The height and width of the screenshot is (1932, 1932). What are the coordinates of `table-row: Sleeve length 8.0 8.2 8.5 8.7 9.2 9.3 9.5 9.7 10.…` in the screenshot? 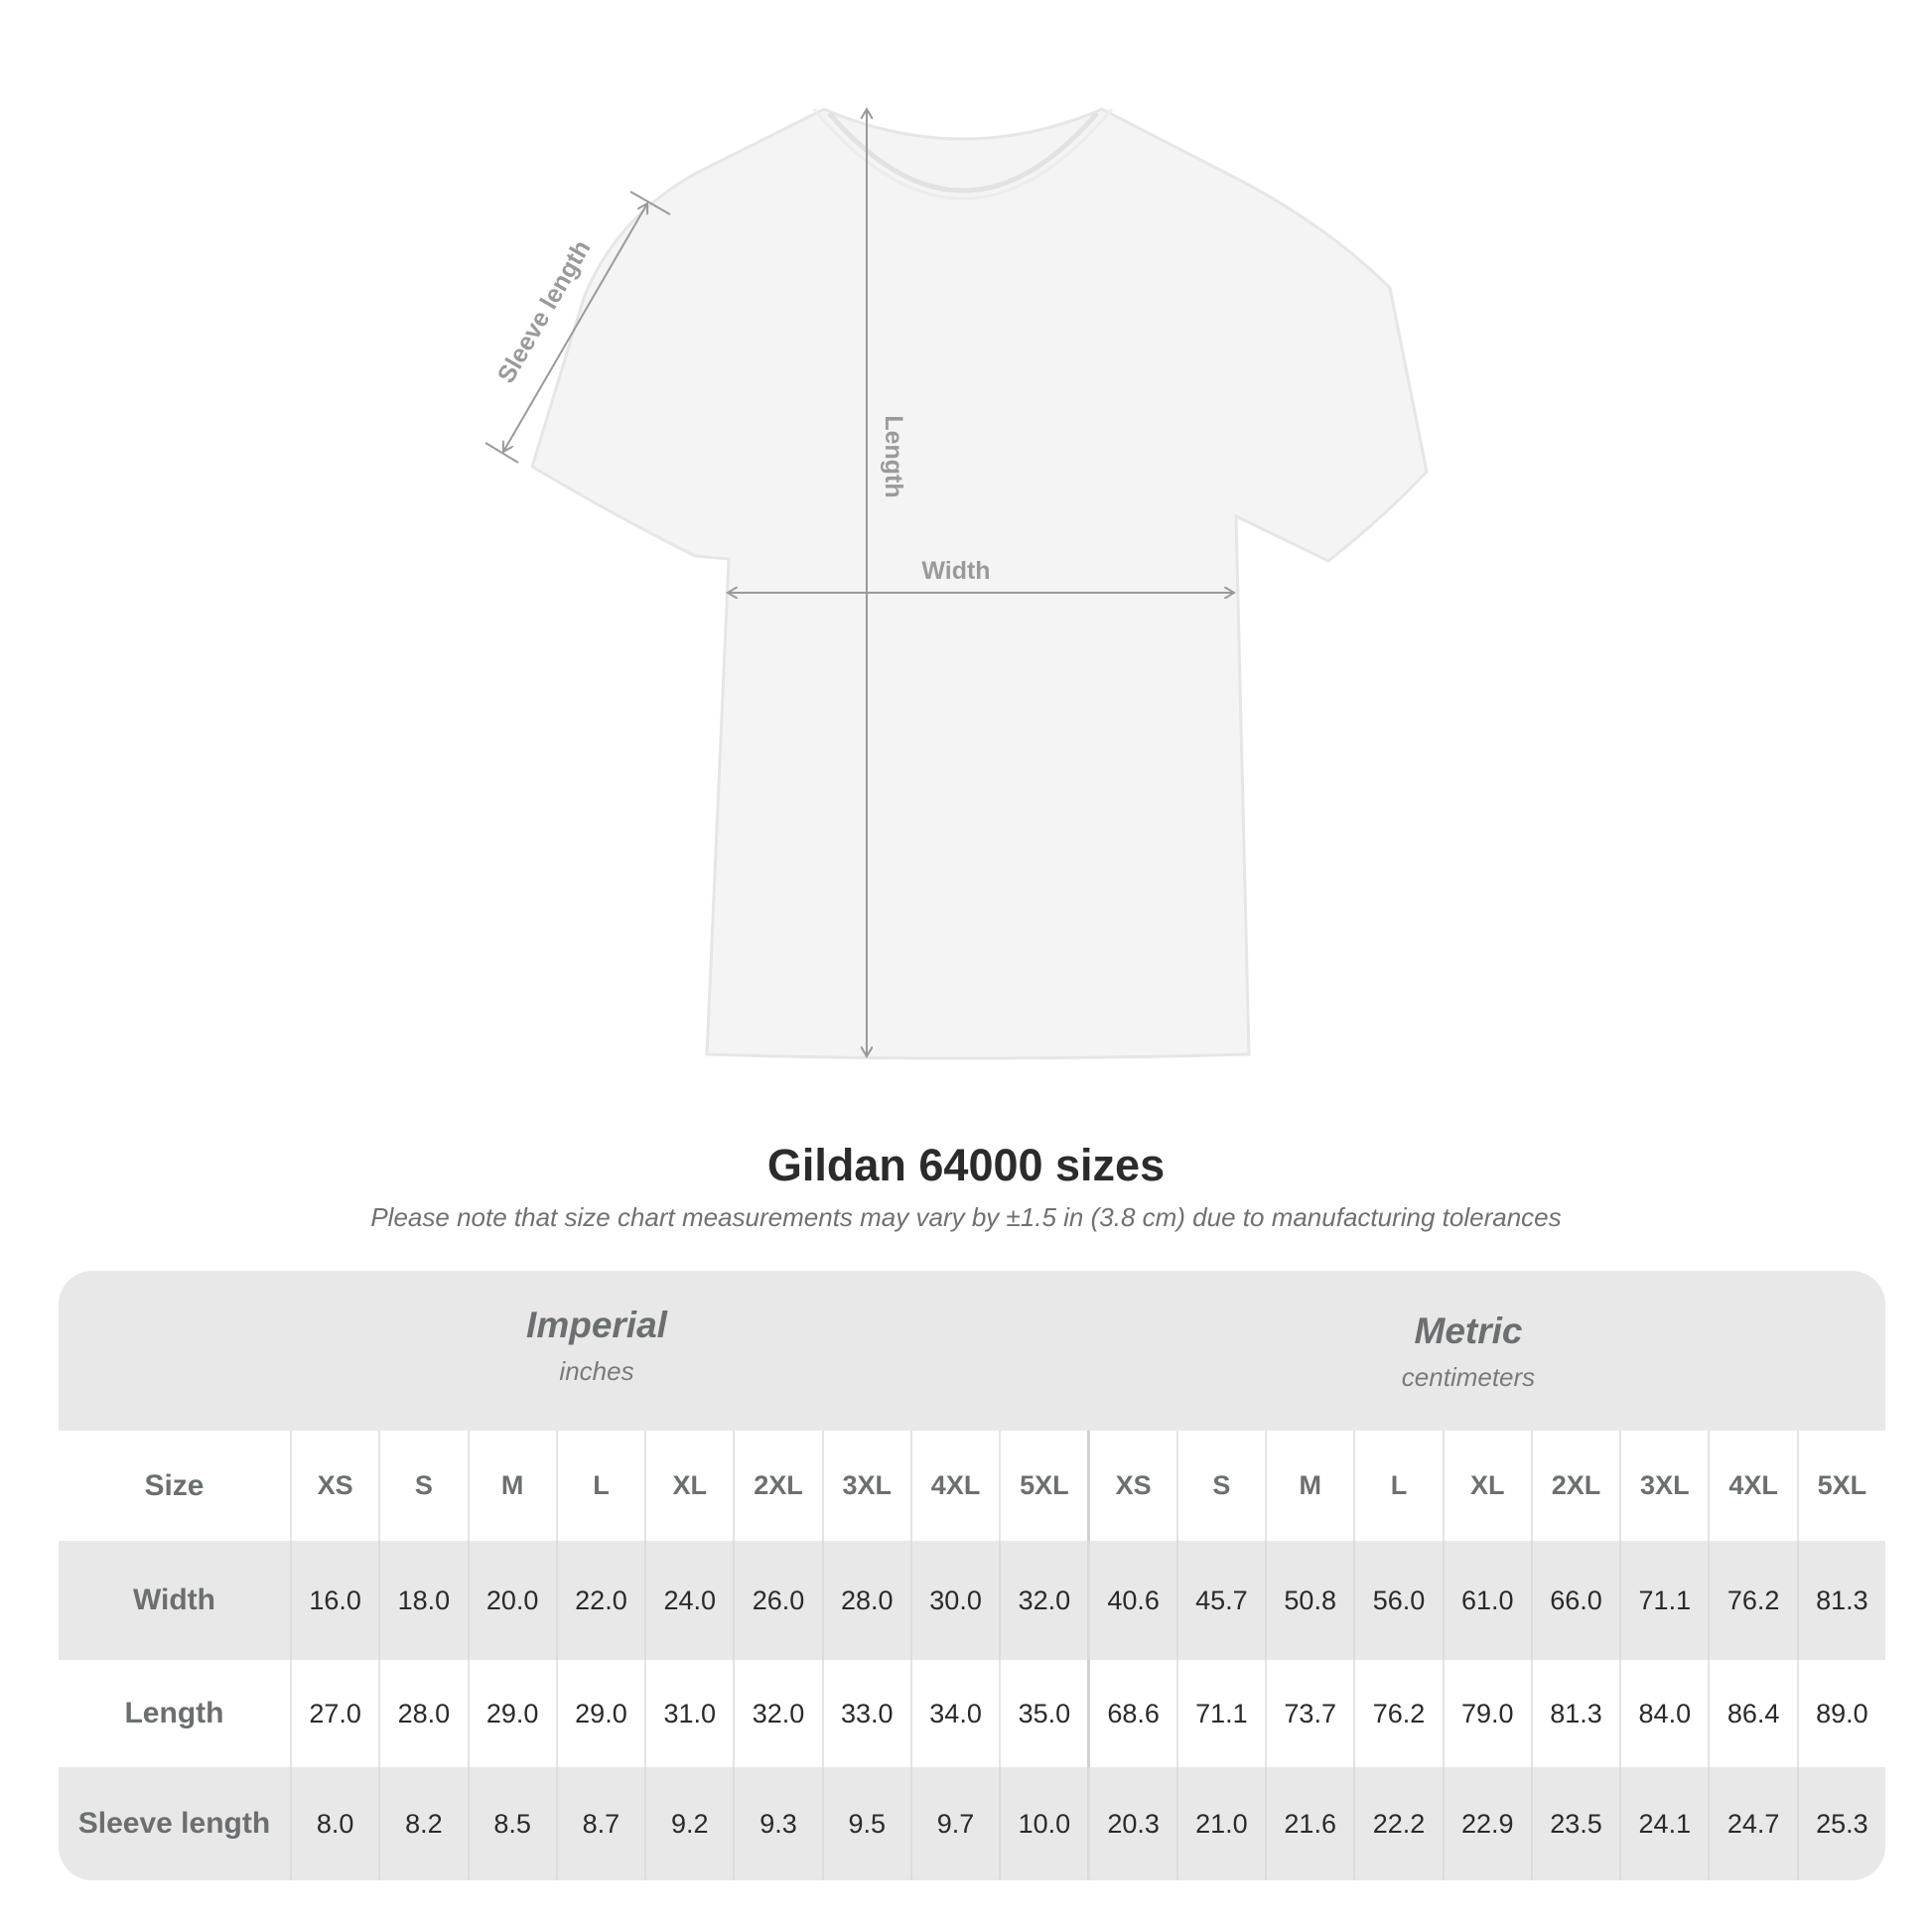 It's located at (972, 1823).